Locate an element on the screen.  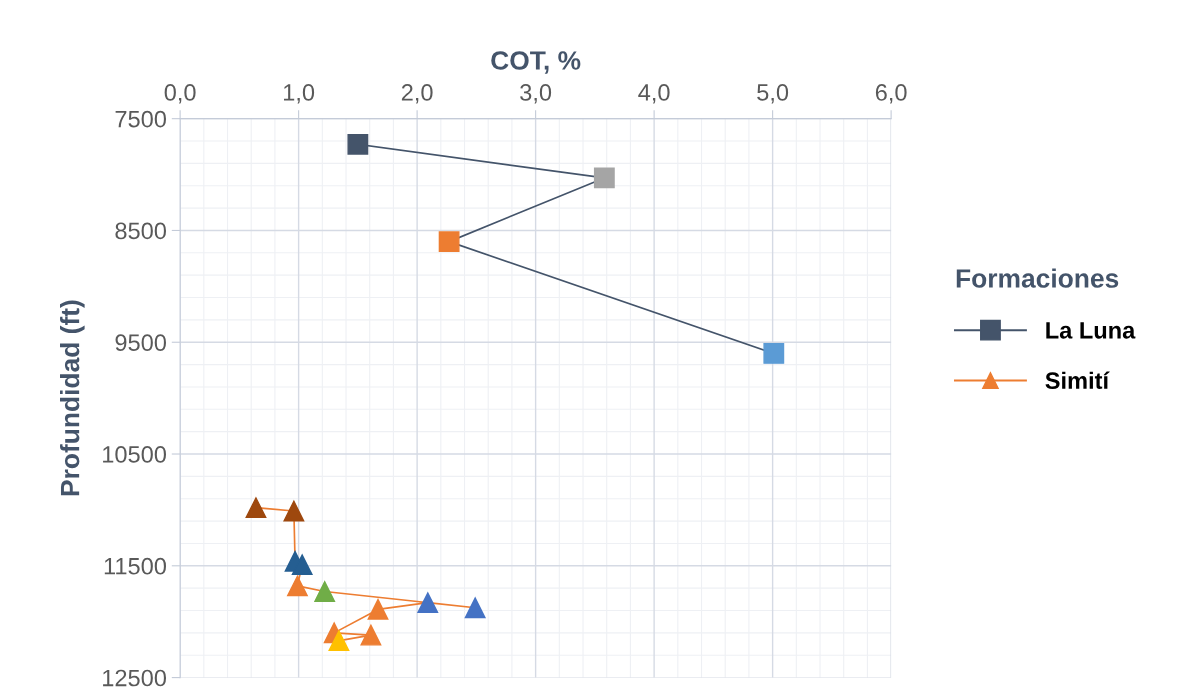
y-tick-label: 7500 is located at coordinates (141, 119).